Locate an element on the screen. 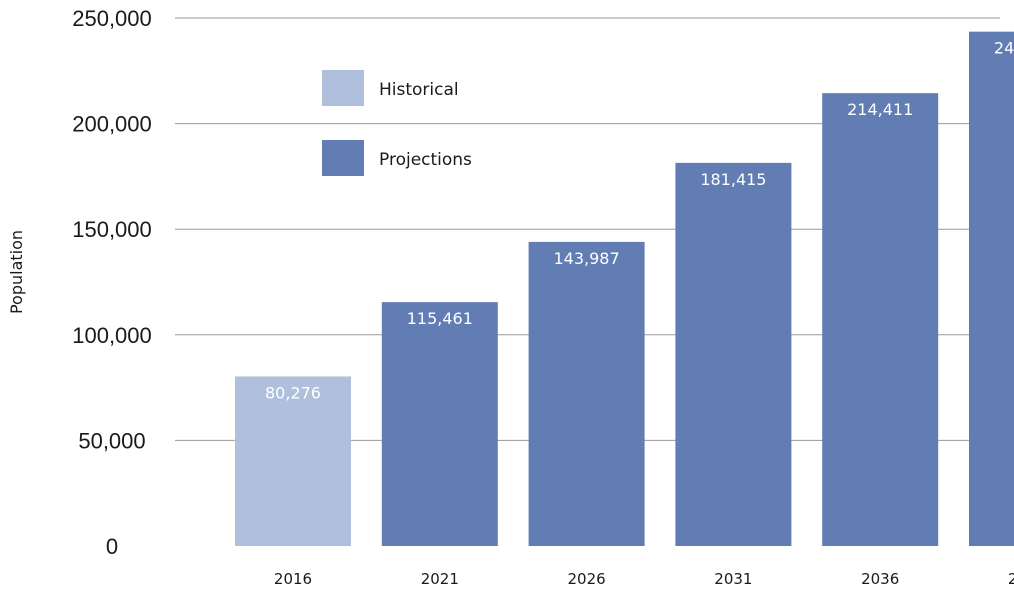 This screenshot has width=1014, height=593. bar-value-label: 80,276 is located at coordinates (293, 392).